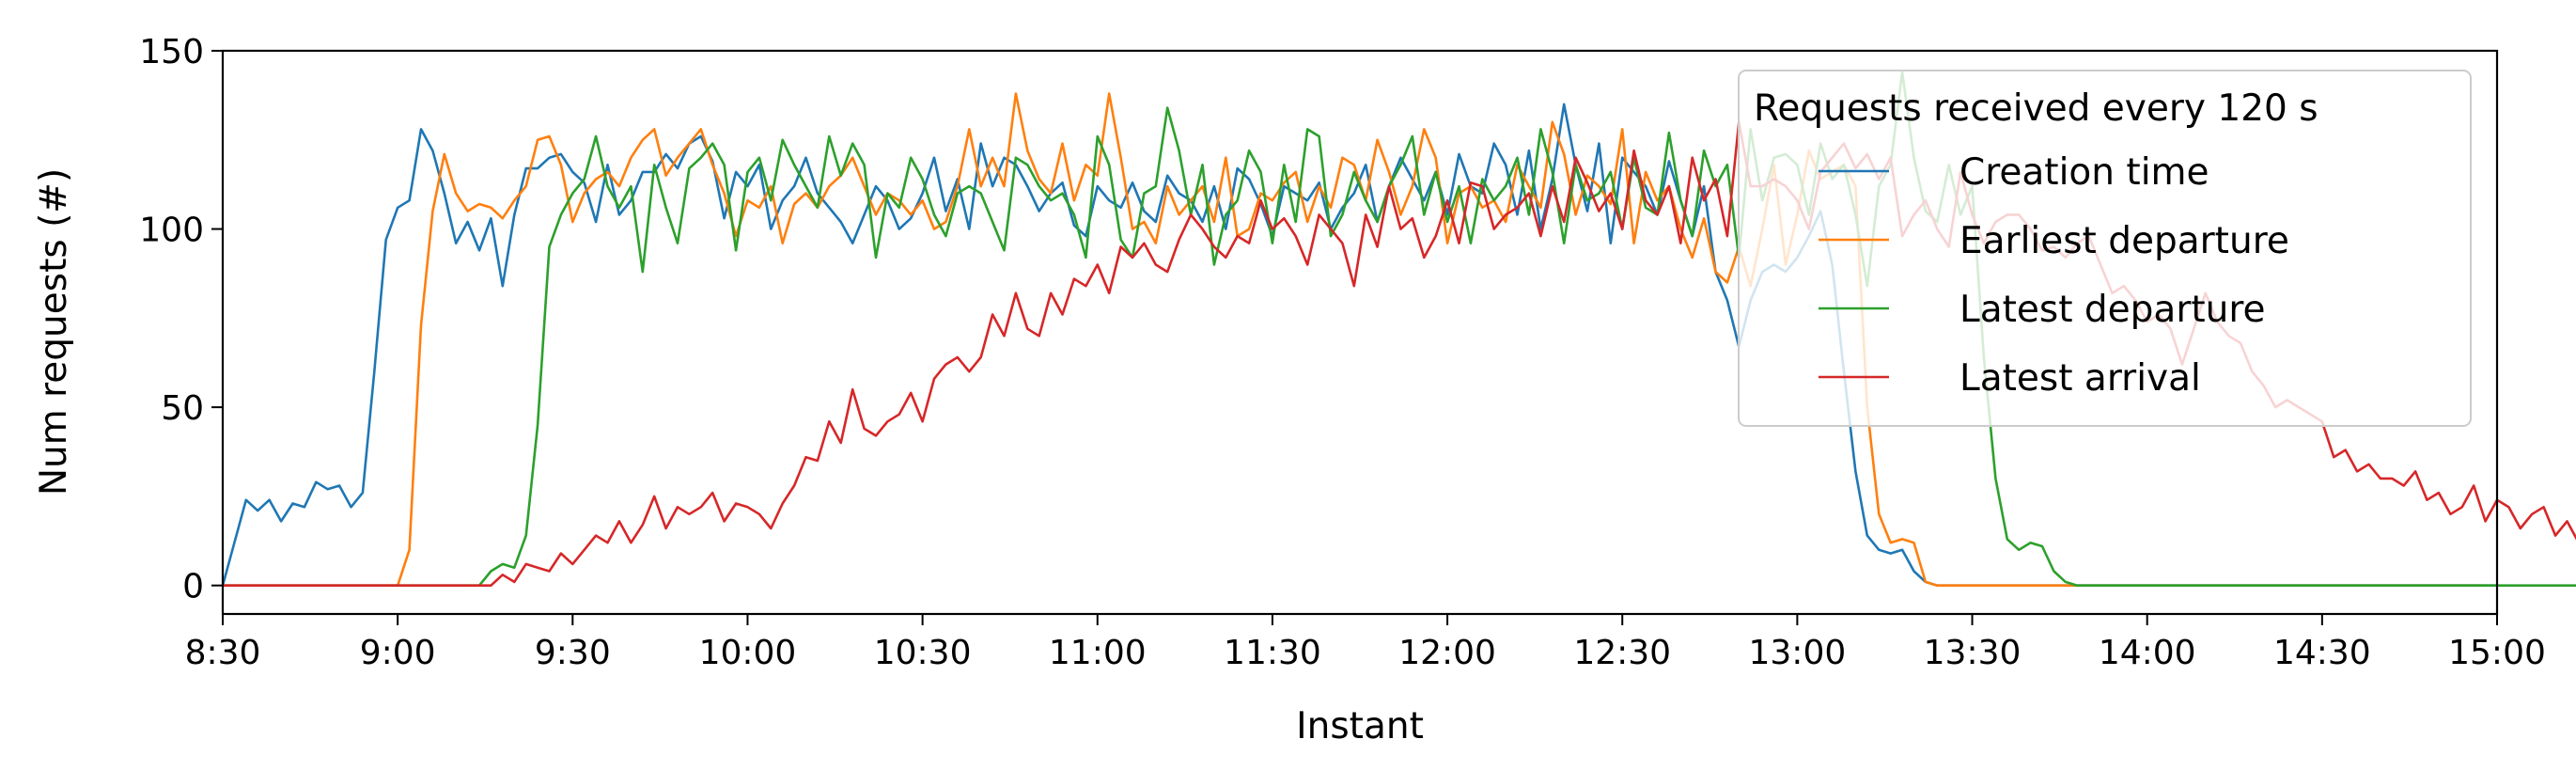 Image resolution: width=2576 pixels, height=771 pixels. Describe the element at coordinates (171, 52) in the screenshot. I see `y-tick-label: 150` at that location.